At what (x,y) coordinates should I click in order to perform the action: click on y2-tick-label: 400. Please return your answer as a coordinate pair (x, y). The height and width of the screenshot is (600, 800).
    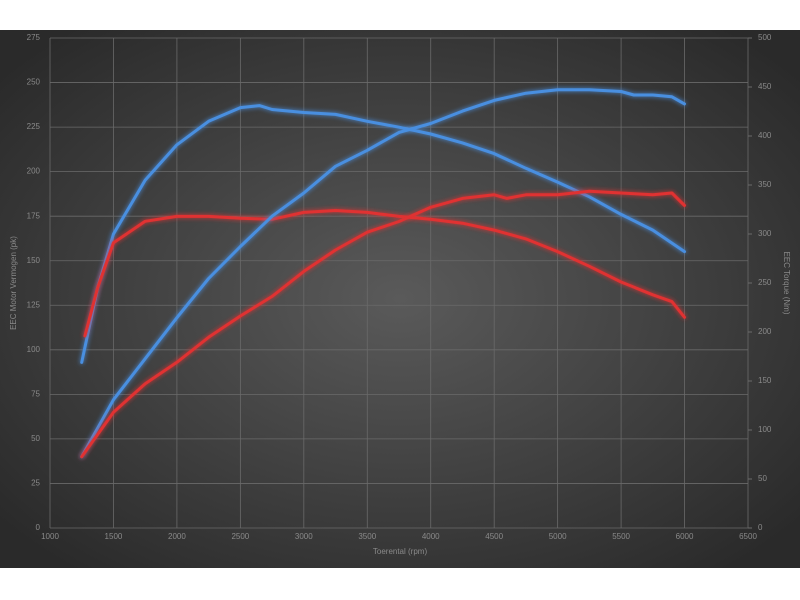
    Looking at the image, I should click on (765, 135).